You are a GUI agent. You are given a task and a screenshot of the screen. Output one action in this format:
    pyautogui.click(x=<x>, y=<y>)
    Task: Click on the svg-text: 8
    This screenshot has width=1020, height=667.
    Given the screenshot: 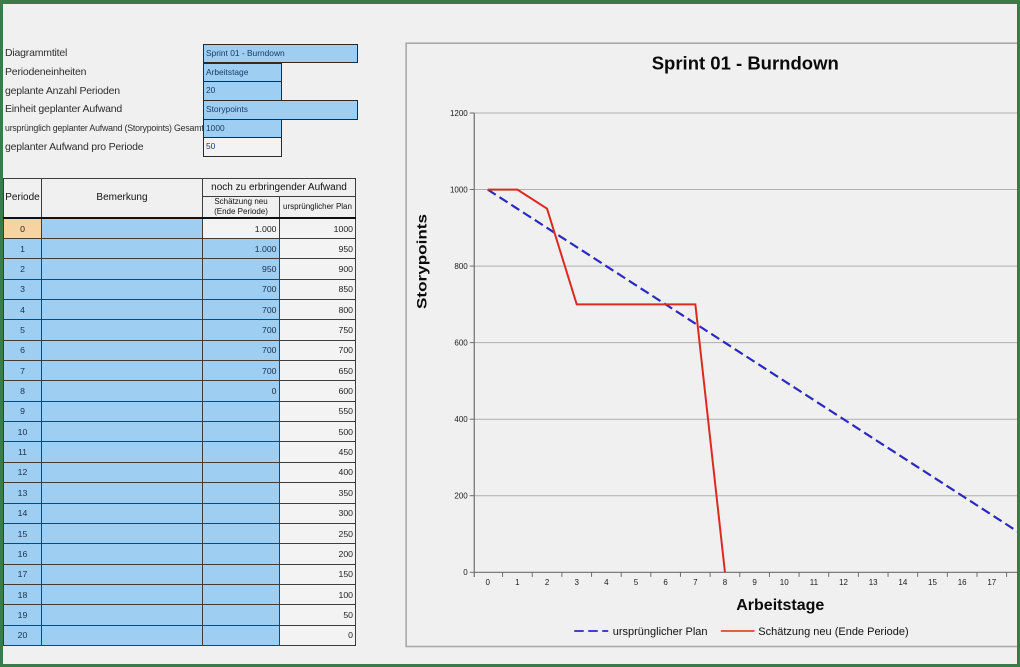 What is the action you would take?
    pyautogui.click(x=725, y=582)
    